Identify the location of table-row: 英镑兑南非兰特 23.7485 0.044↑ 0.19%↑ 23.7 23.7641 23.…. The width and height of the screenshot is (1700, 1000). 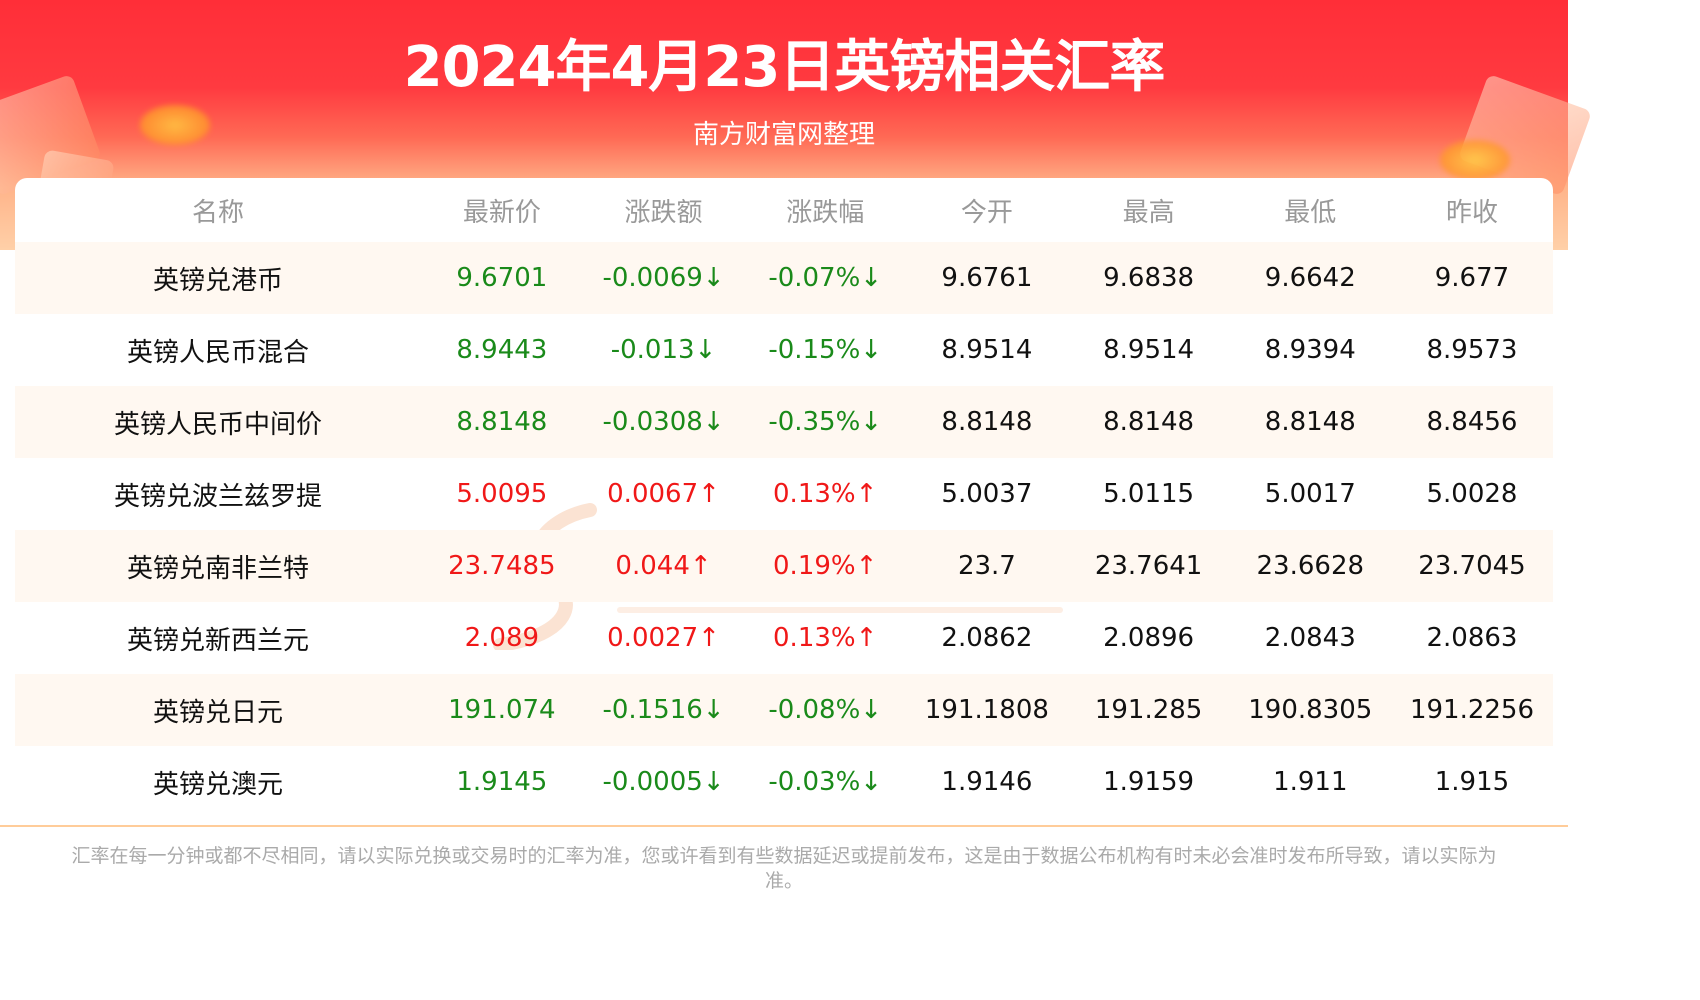
(784, 566).